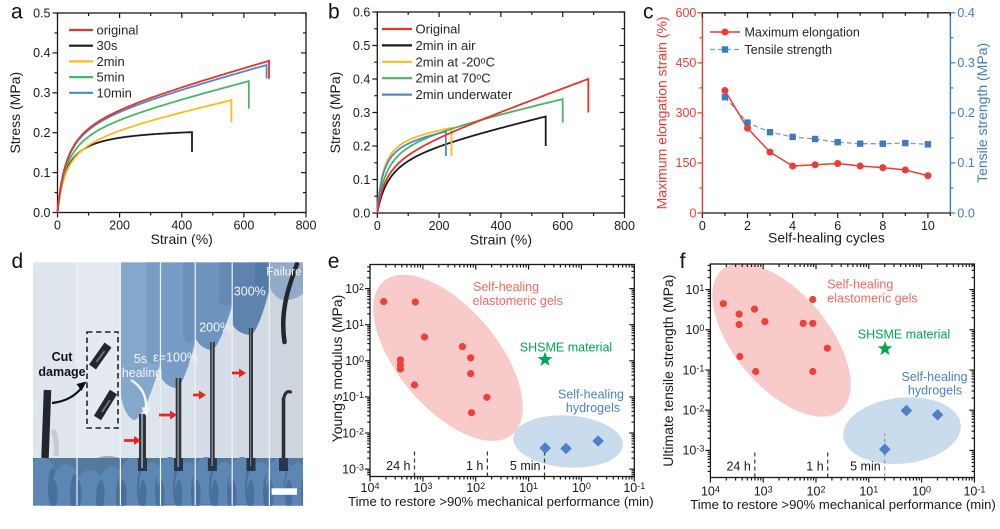  Describe the element at coordinates (982, 113) in the screenshot. I see `svg-text: Tensile strength (MPa)` at that location.